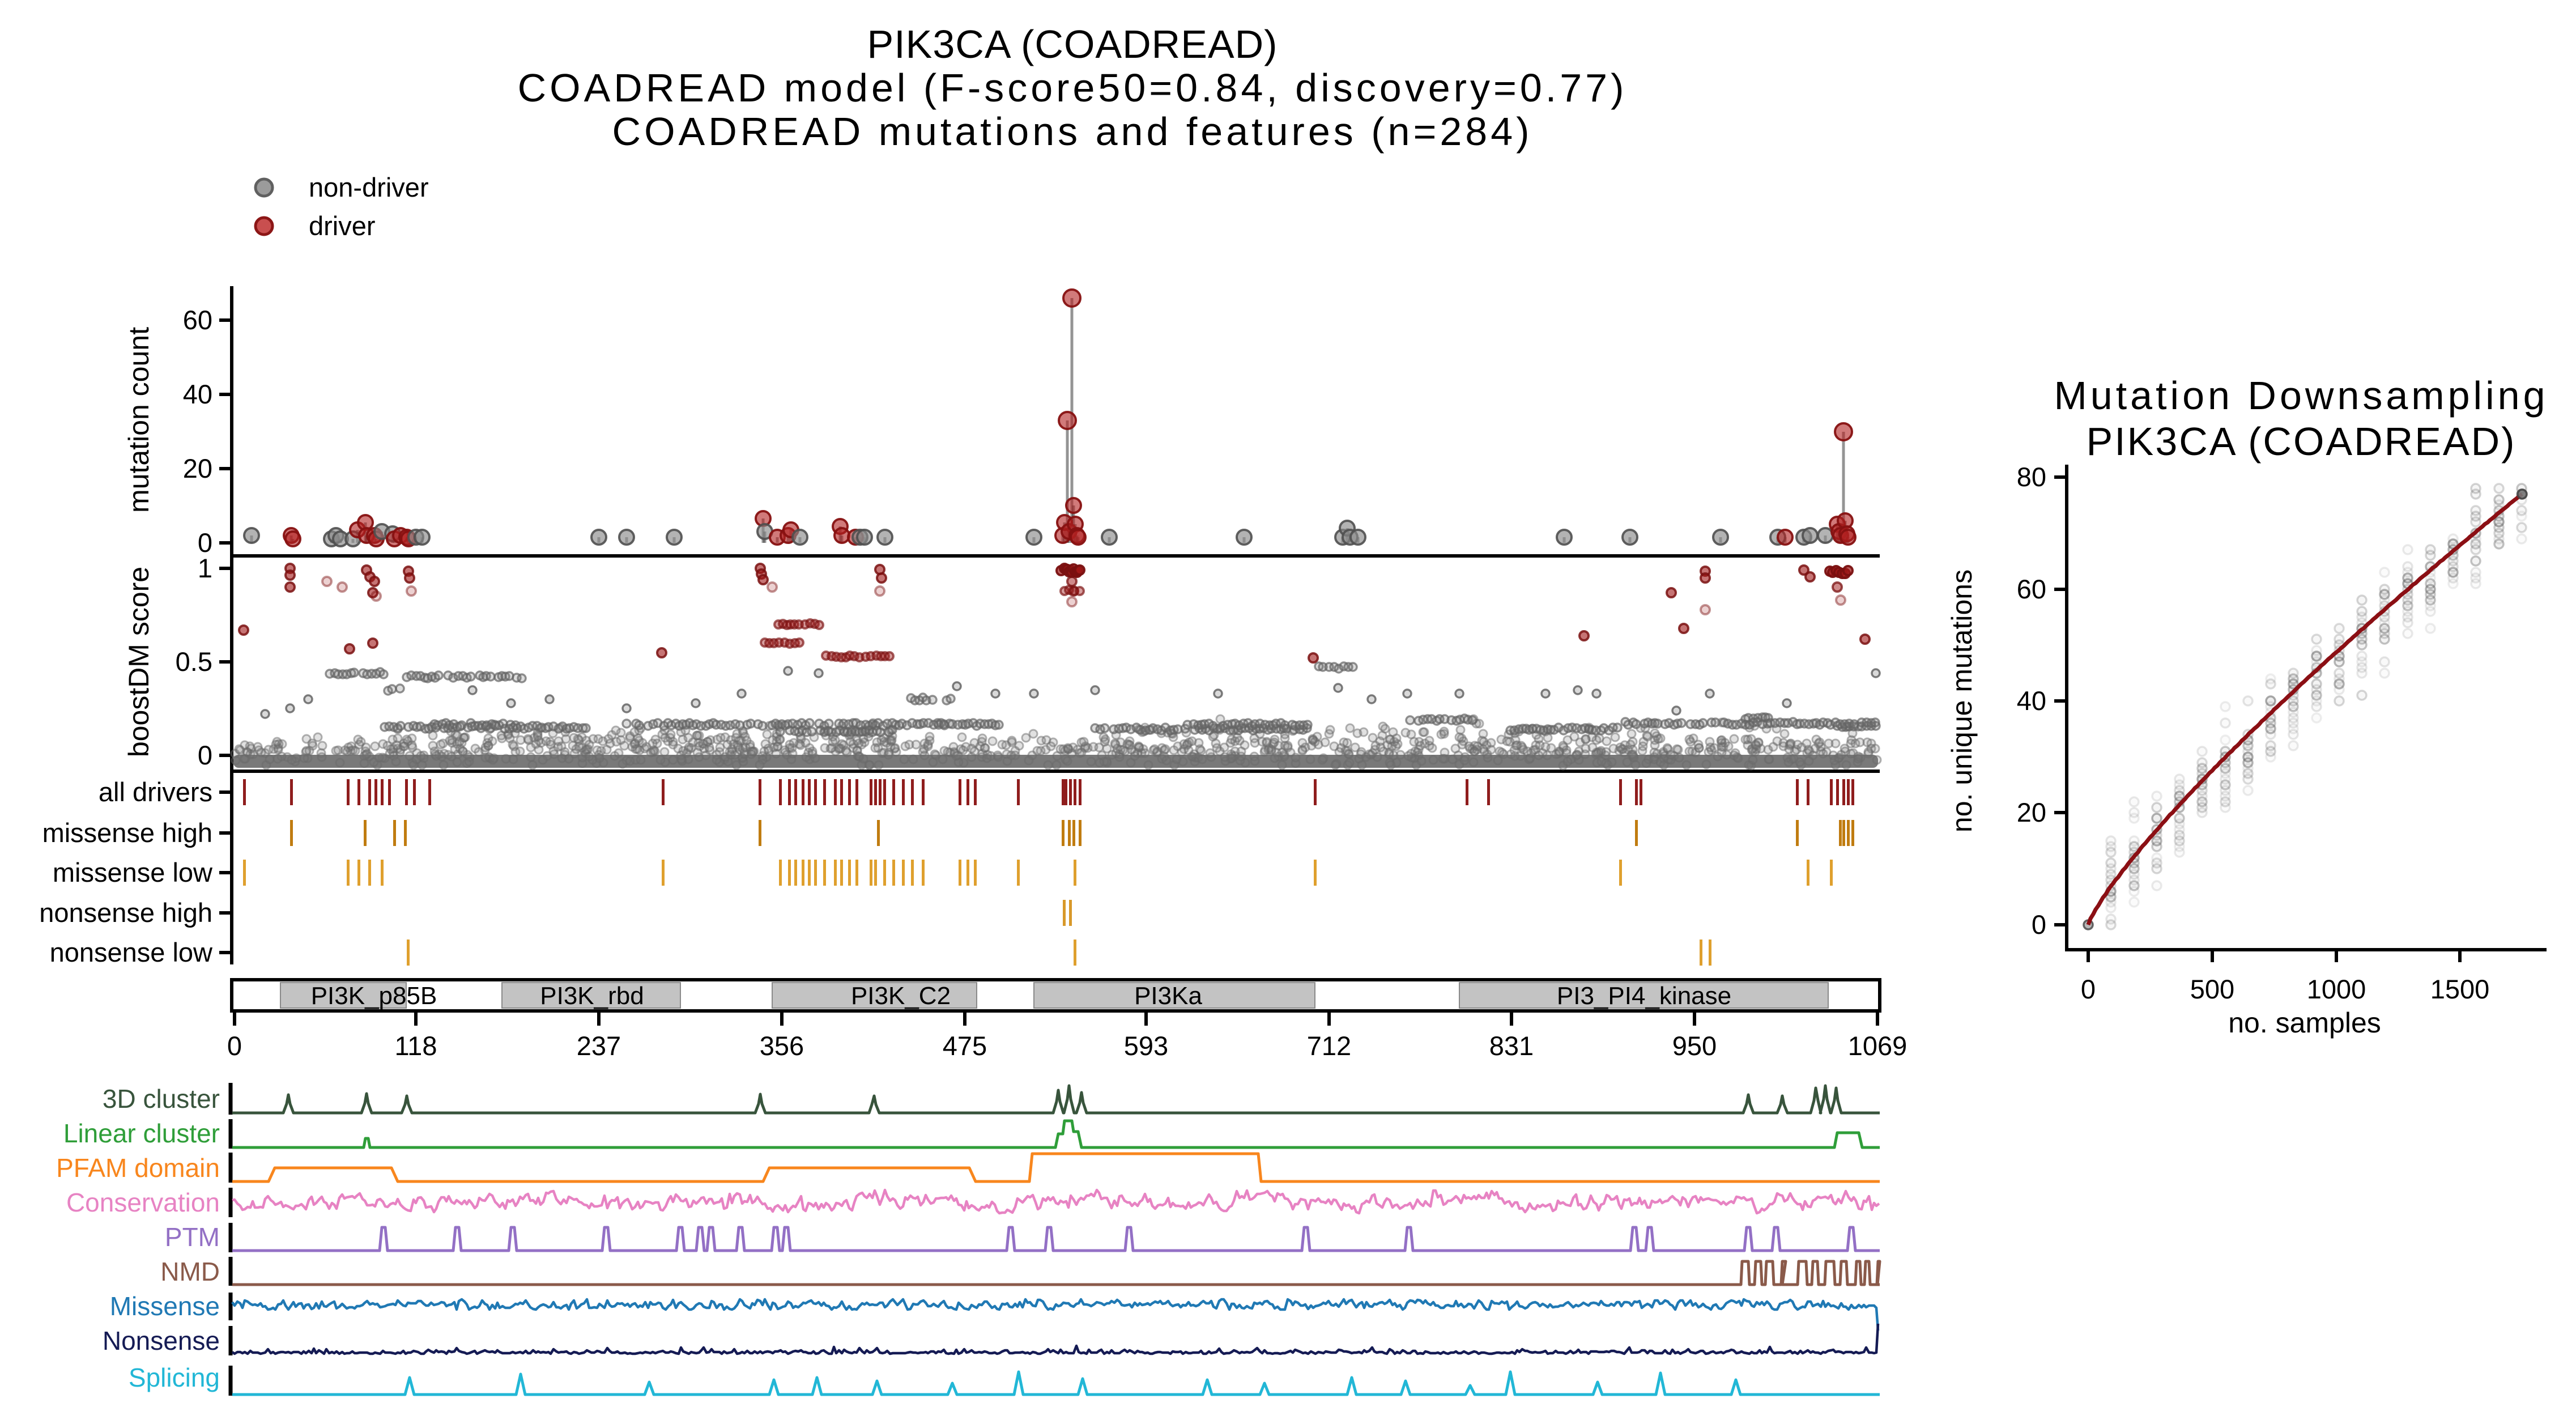 Image resolution: width=2576 pixels, height=1424 pixels. I want to click on svg-text: Conservation, so click(143, 1202).